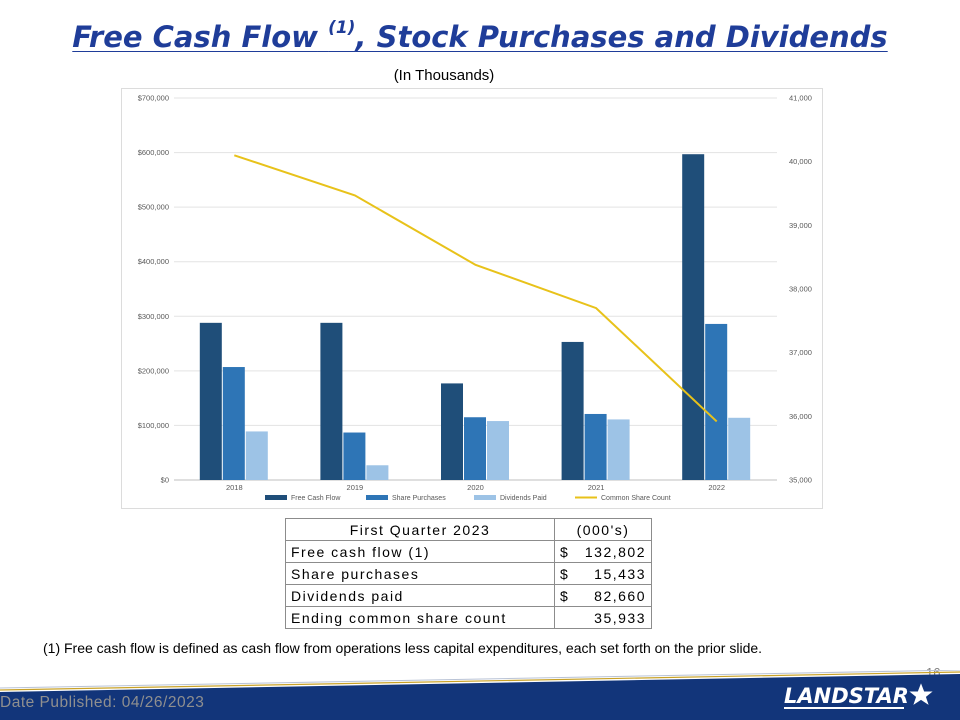 The image size is (960, 720). What do you see at coordinates (846, 696) in the screenshot?
I see `logo-wordmark: LANDSTAR` at bounding box center [846, 696].